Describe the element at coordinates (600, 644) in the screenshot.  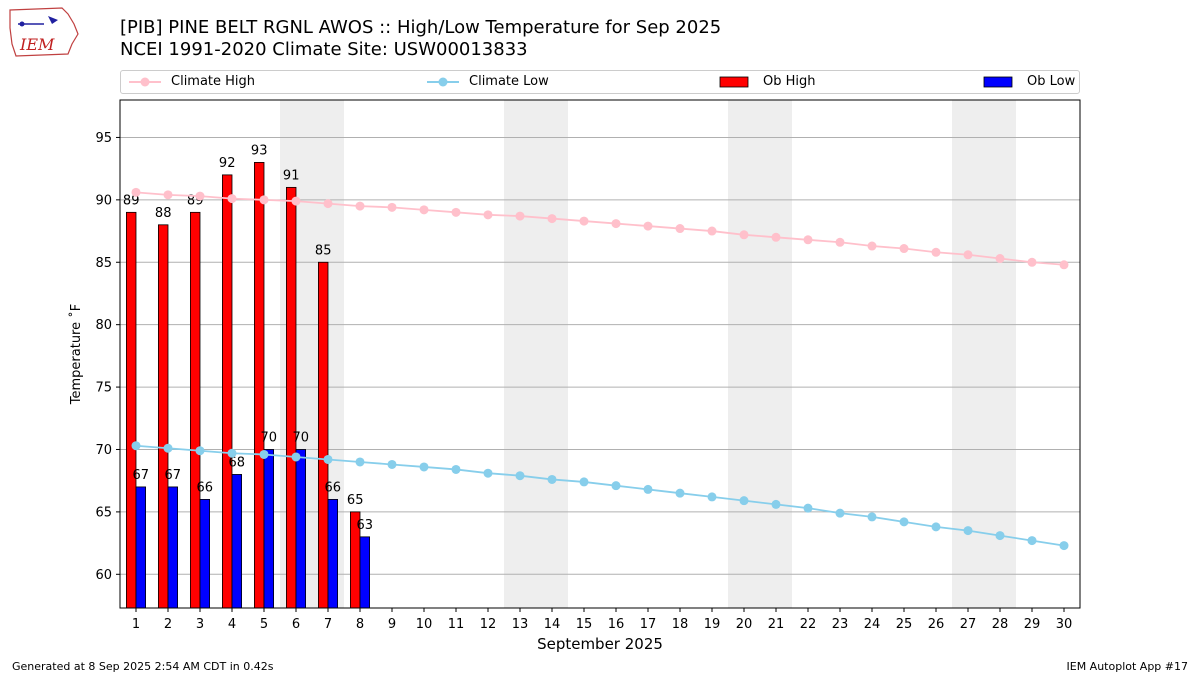
I see `x-axis-label: September 2025` at that location.